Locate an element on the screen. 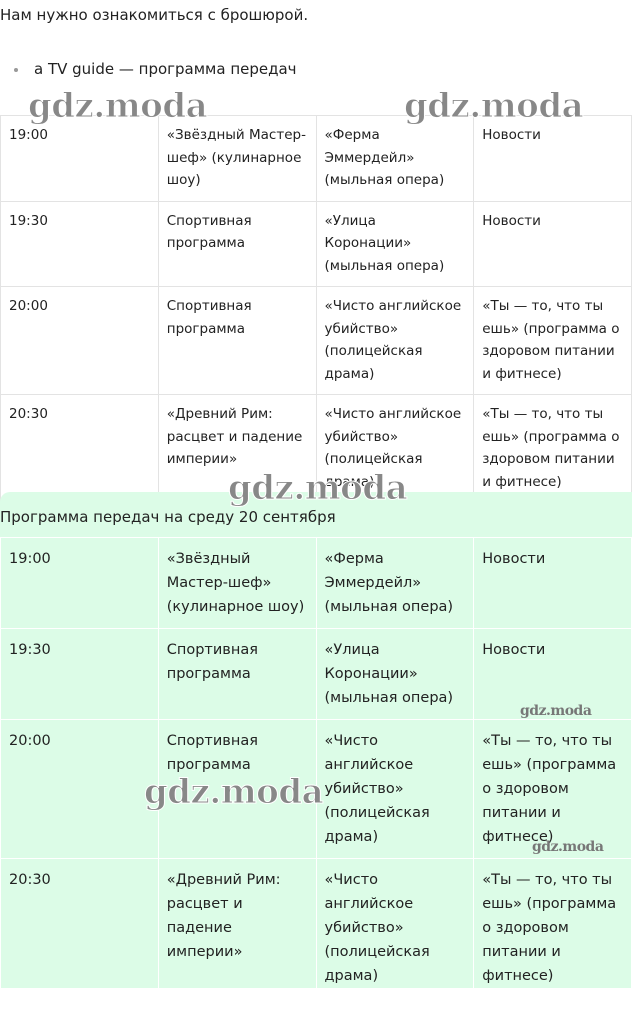 This screenshot has width=632, height=1023. intro-text: Нам нужно ознакомиться с брошюрой. is located at coordinates (154, 15).